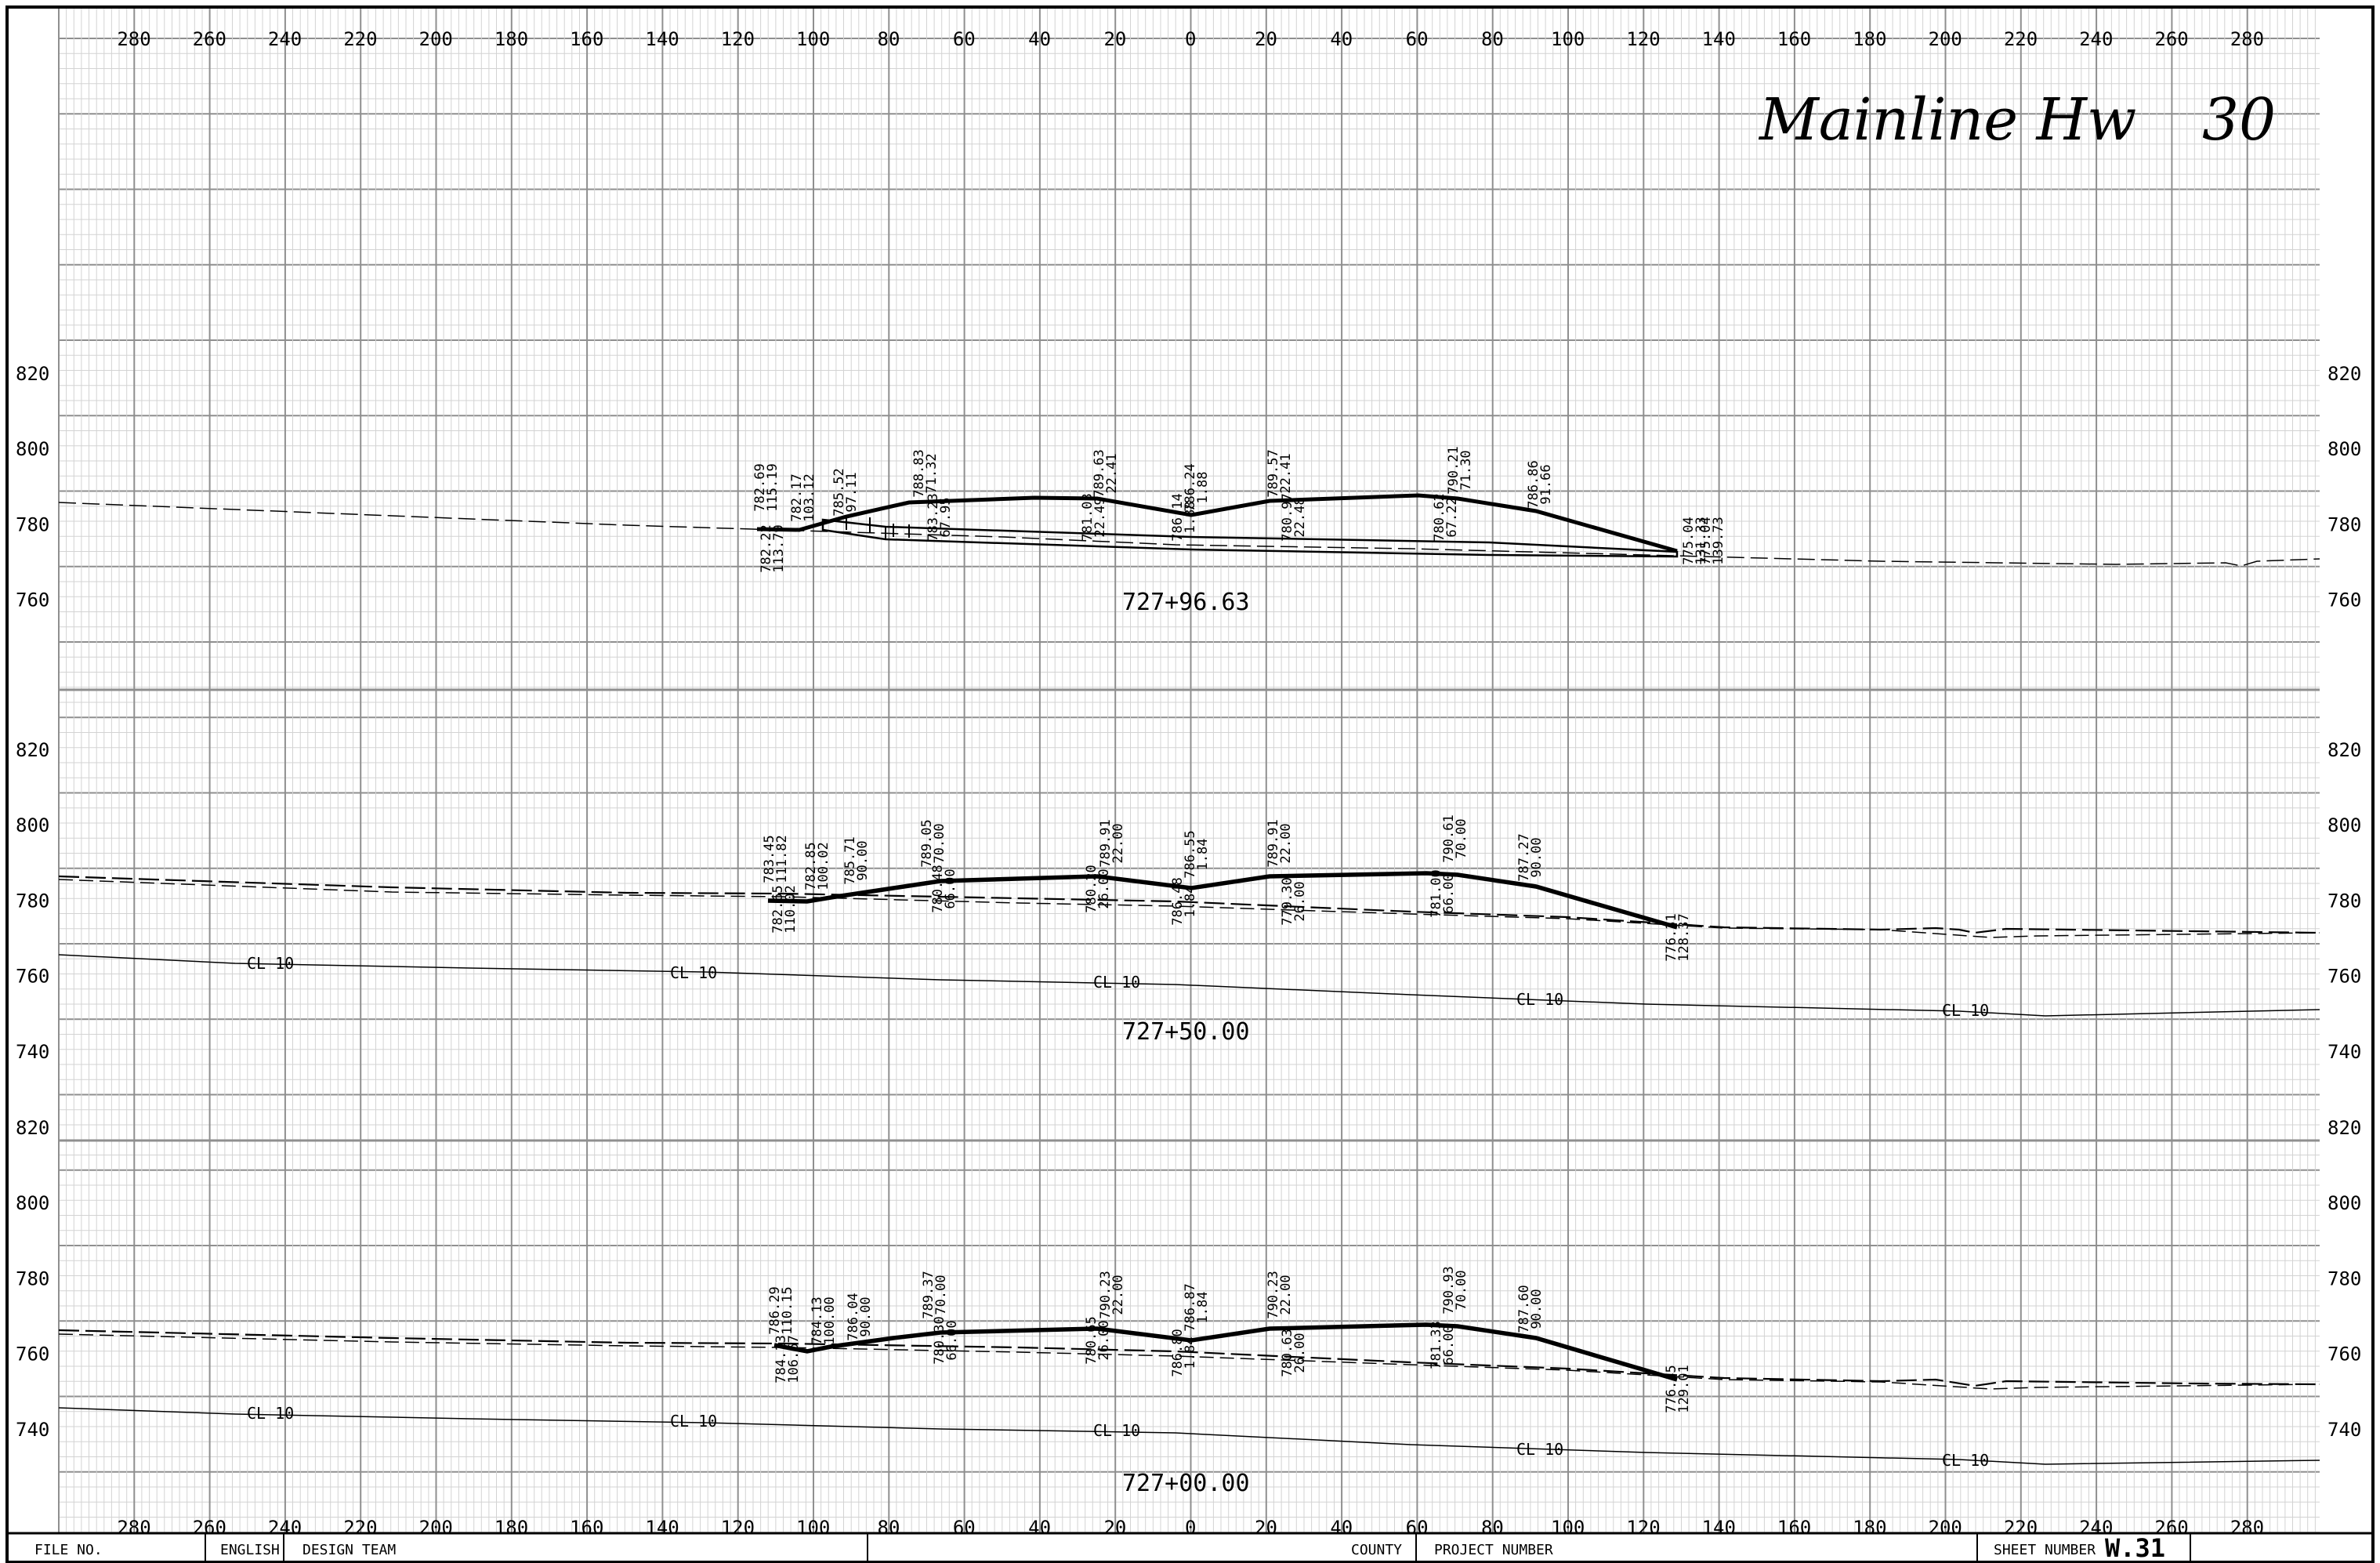 This screenshot has height=1563, width=2380. What do you see at coordinates (1436, 1345) in the screenshot?
I see `elevation-value: 781.33` at bounding box center [1436, 1345].